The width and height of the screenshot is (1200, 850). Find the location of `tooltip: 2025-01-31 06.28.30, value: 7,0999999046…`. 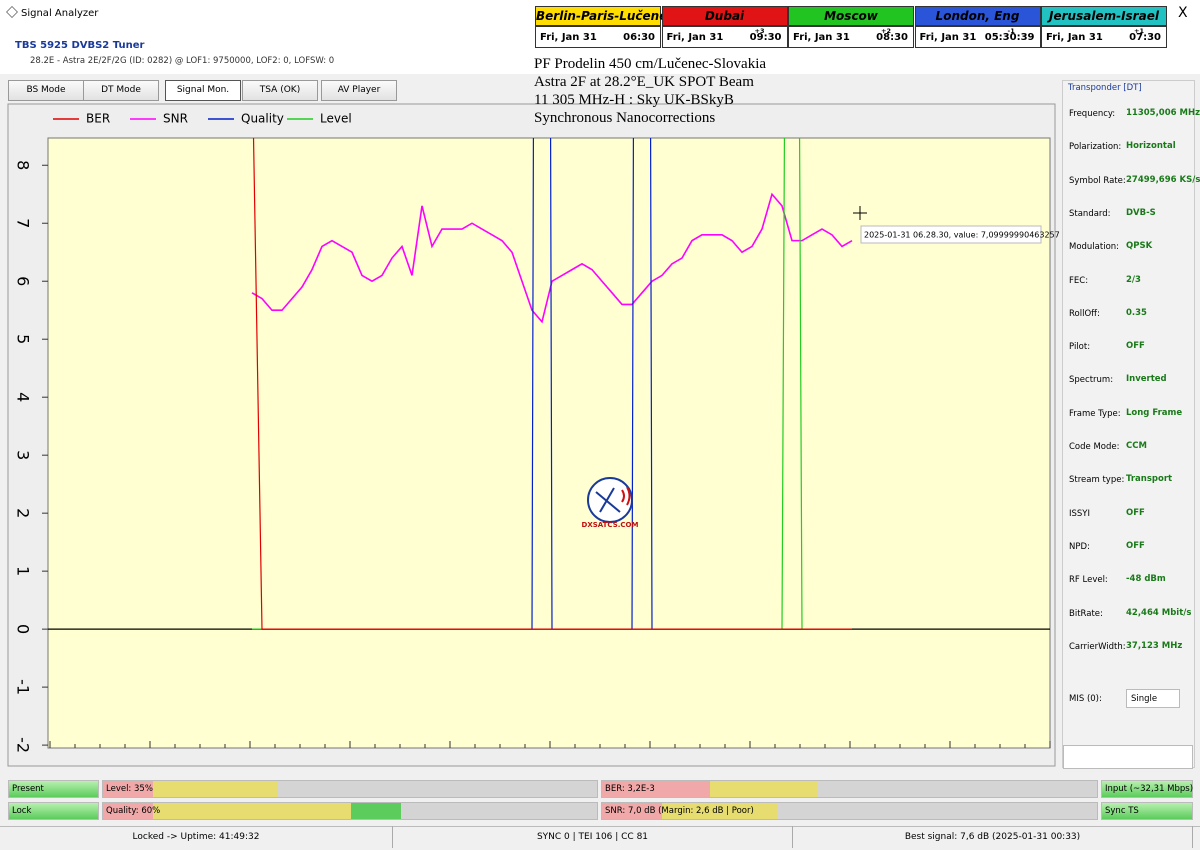

tooltip: 2025-01-31 06.28.30, value: 7,0999999046… is located at coordinates (962, 235).